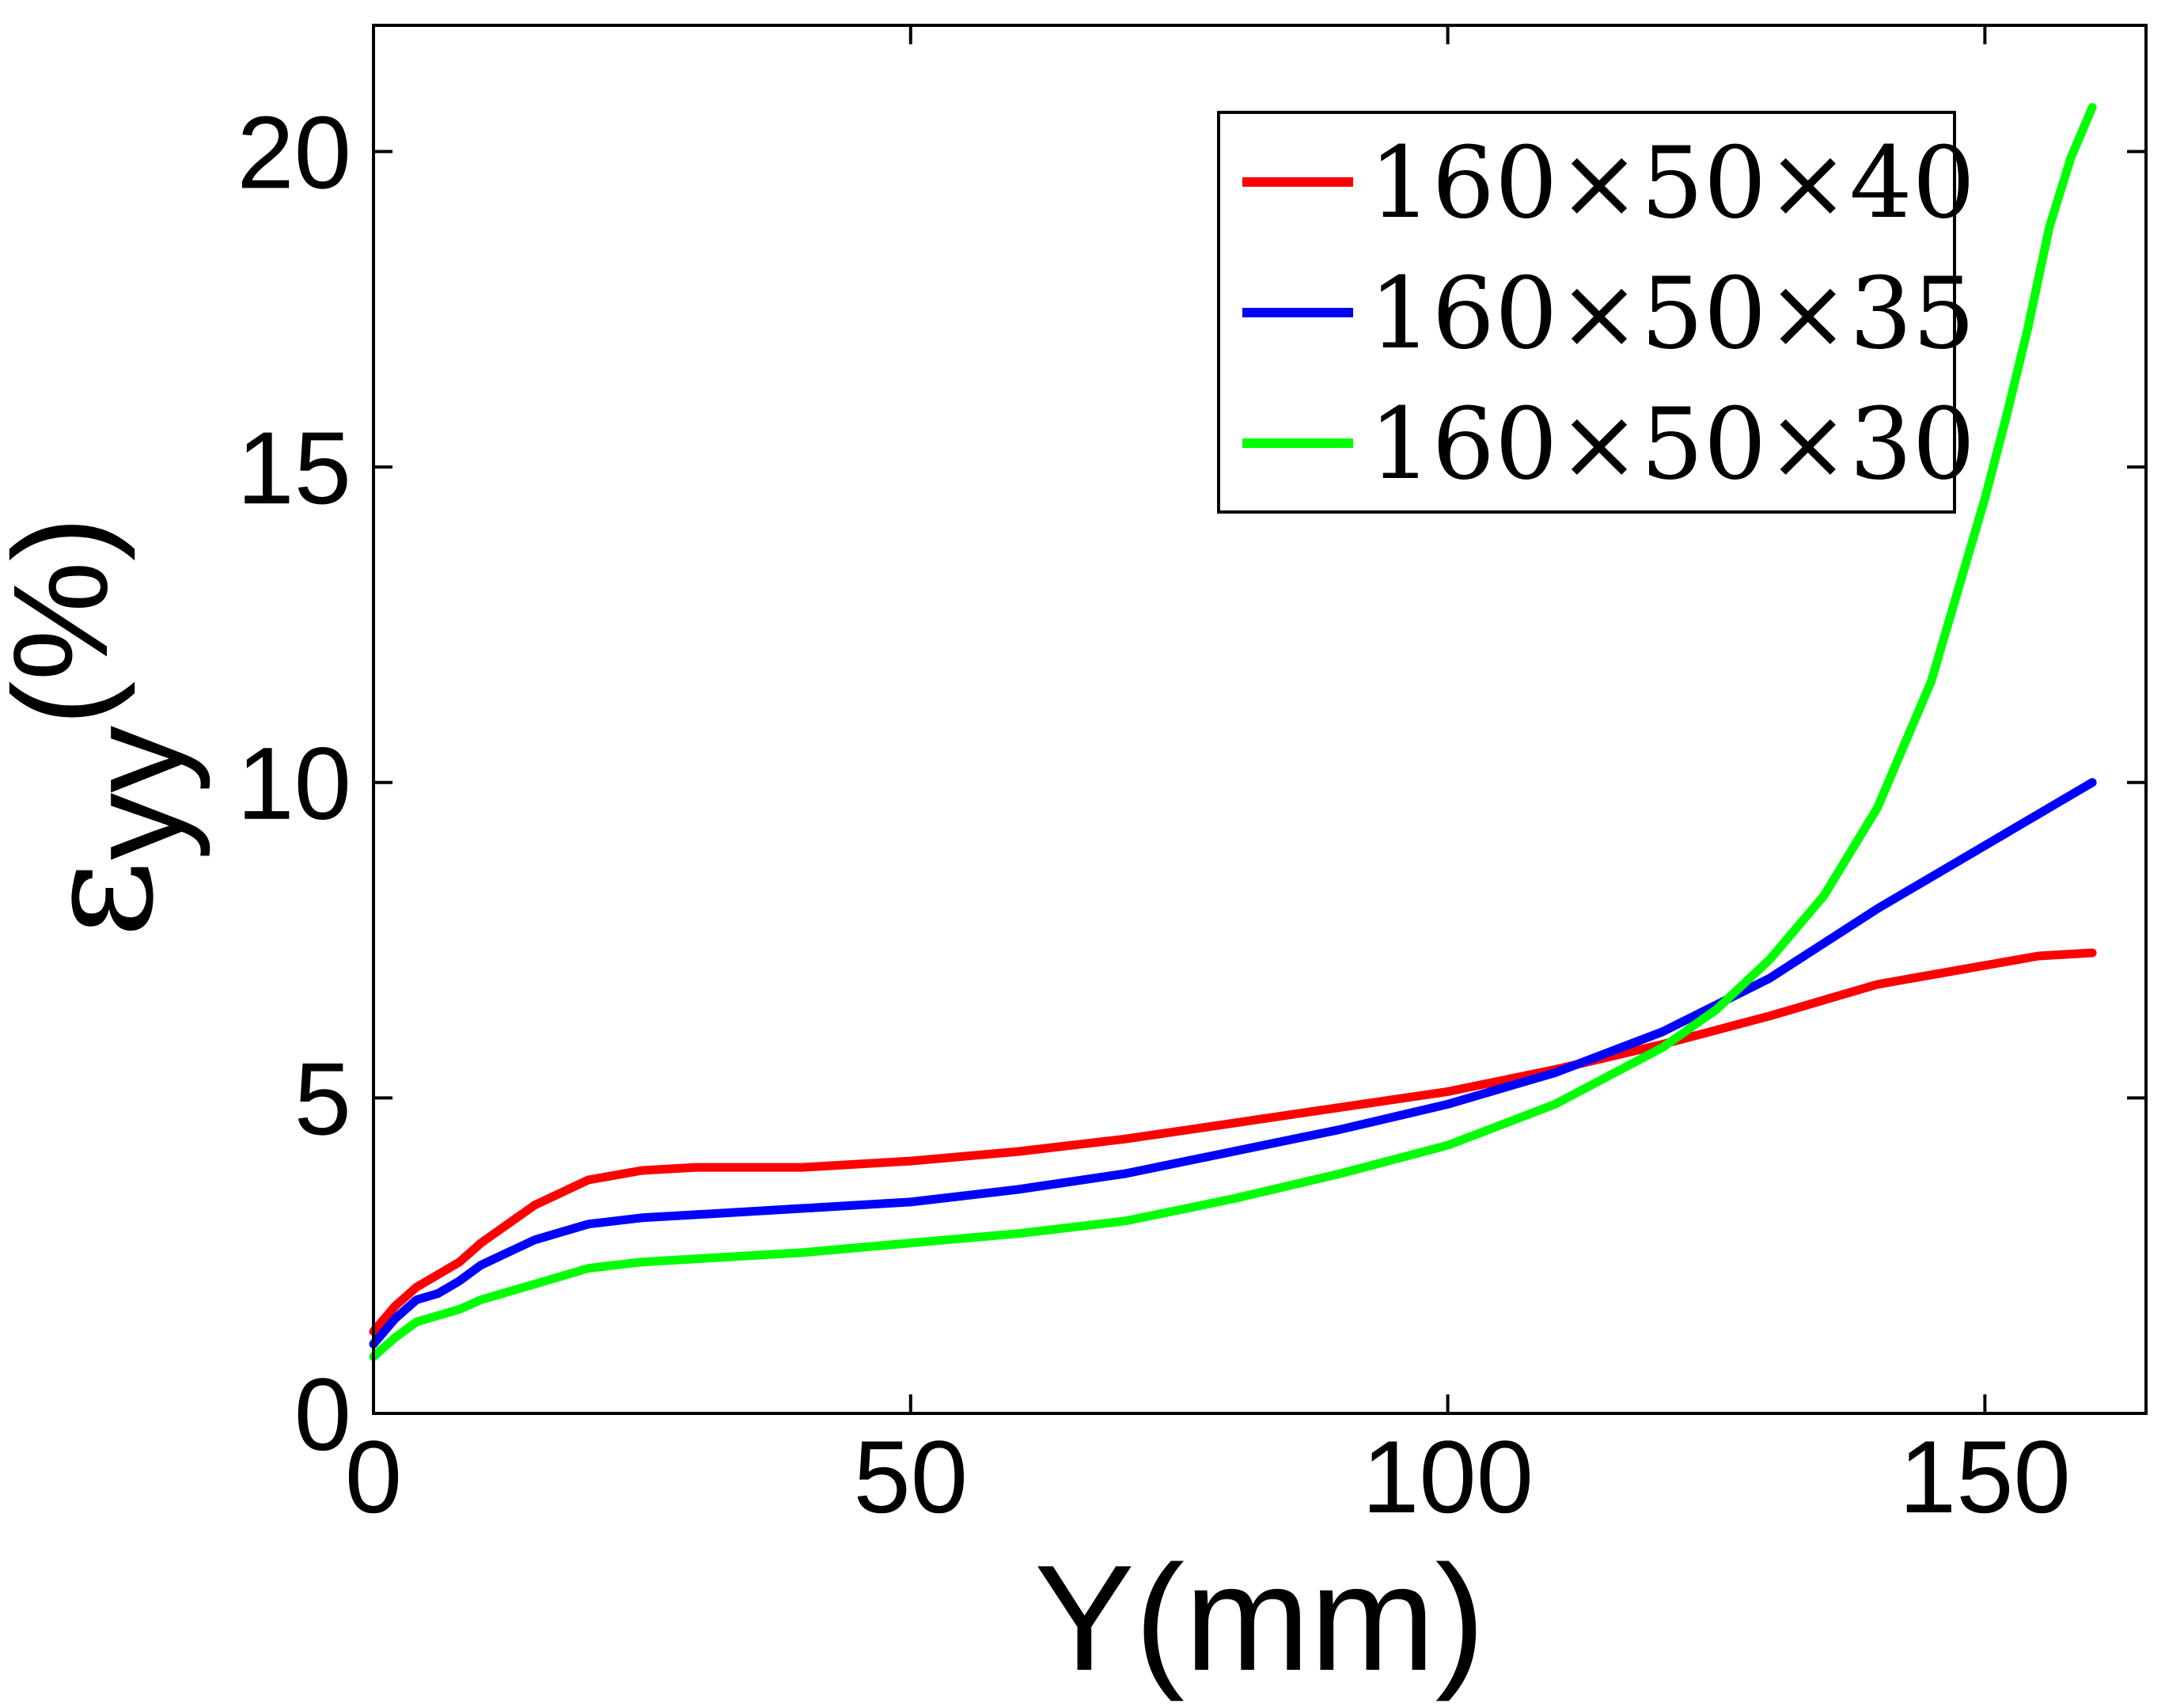  I want to click on y-tick-label: 15, so click(294, 468).